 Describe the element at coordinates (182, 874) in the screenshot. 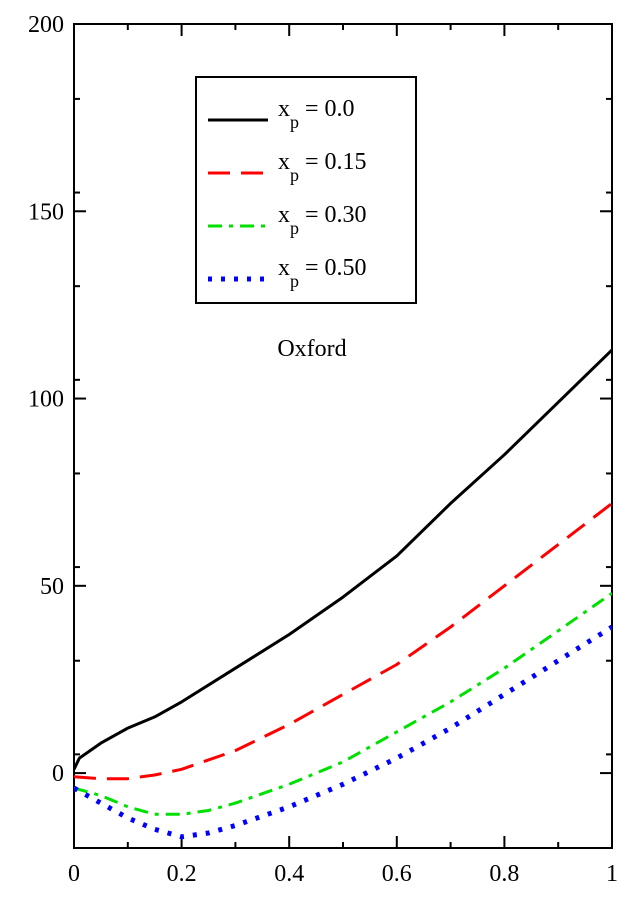

I see `x-tick-label: 0.2` at that location.